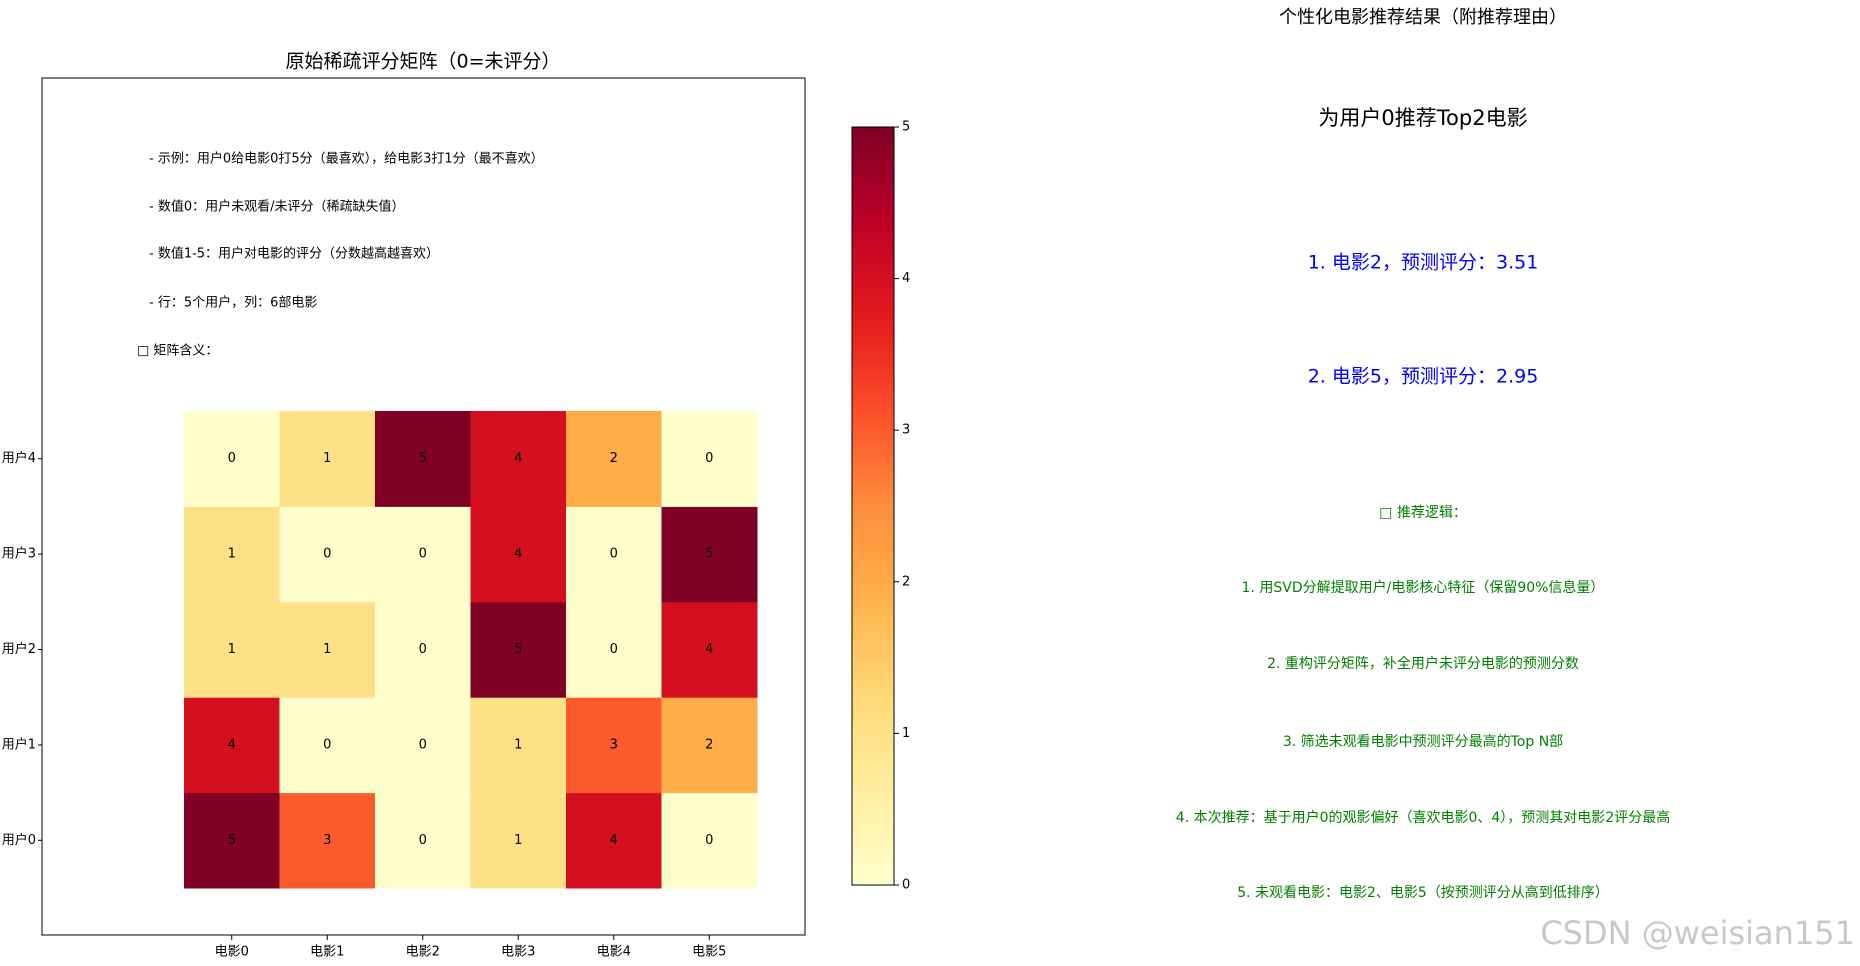  What do you see at coordinates (19, 744) in the screenshot?
I see `y-tick-label: 用户1` at bounding box center [19, 744].